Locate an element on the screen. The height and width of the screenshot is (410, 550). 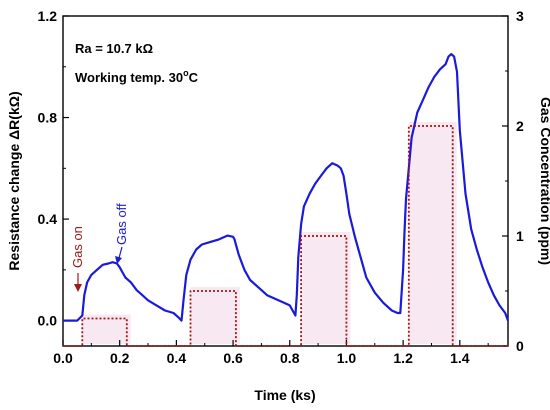
x-tick-label: 0.6 is located at coordinates (233, 358).